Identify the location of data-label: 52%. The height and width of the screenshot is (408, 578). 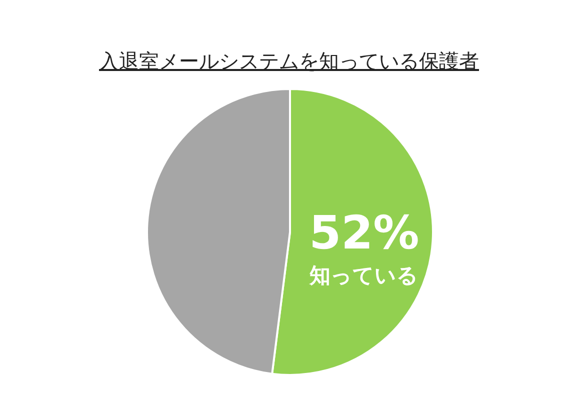
(364, 233).